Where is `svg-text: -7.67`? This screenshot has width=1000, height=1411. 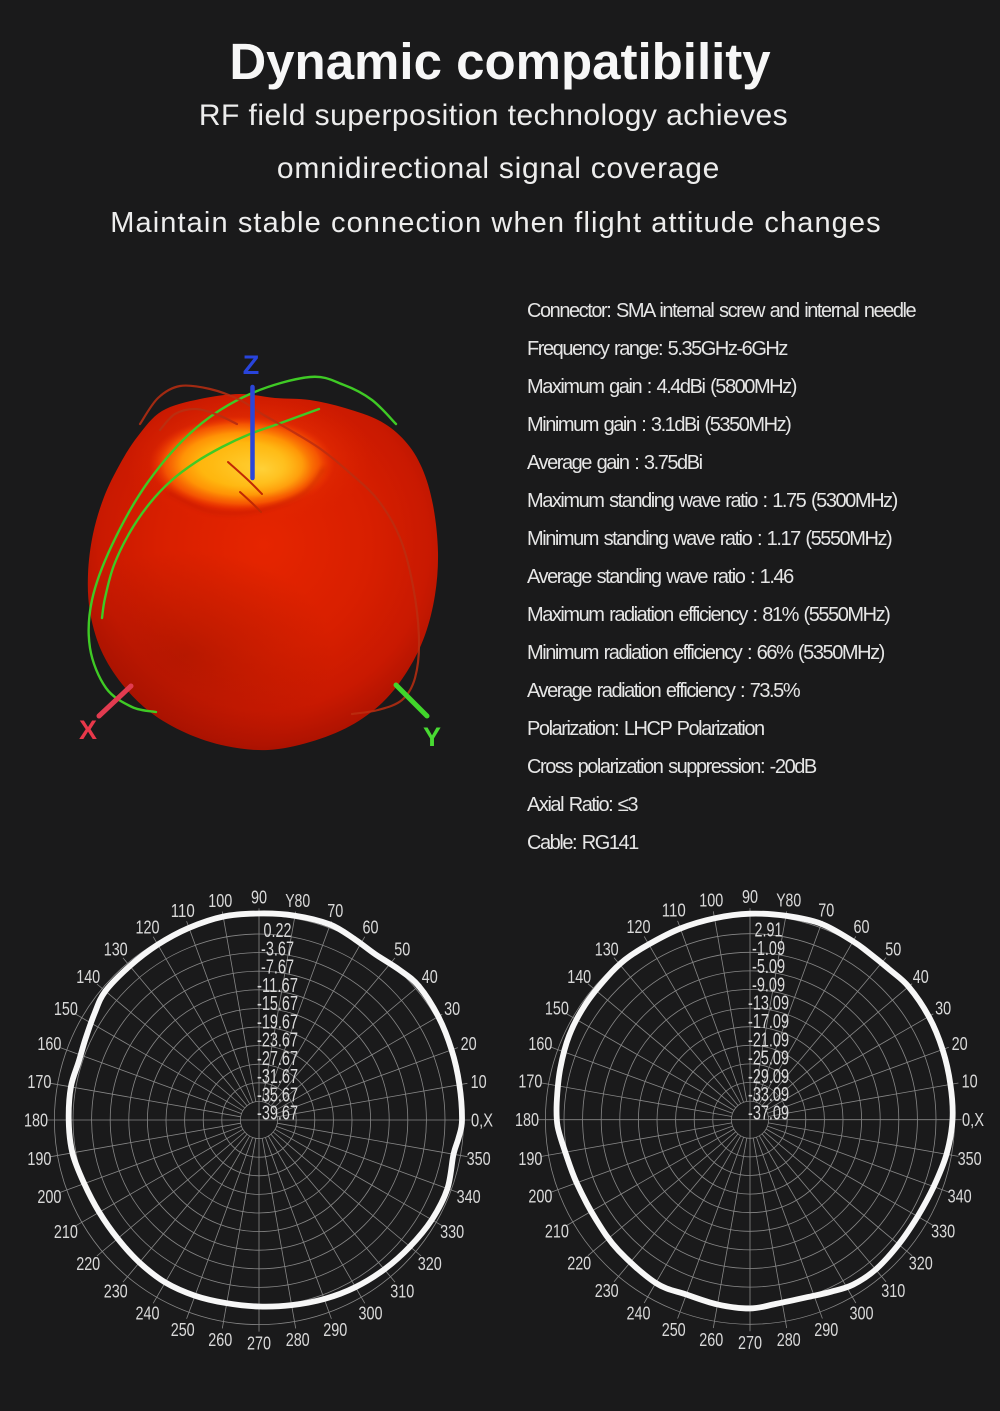 svg-text: -7.67 is located at coordinates (277, 968).